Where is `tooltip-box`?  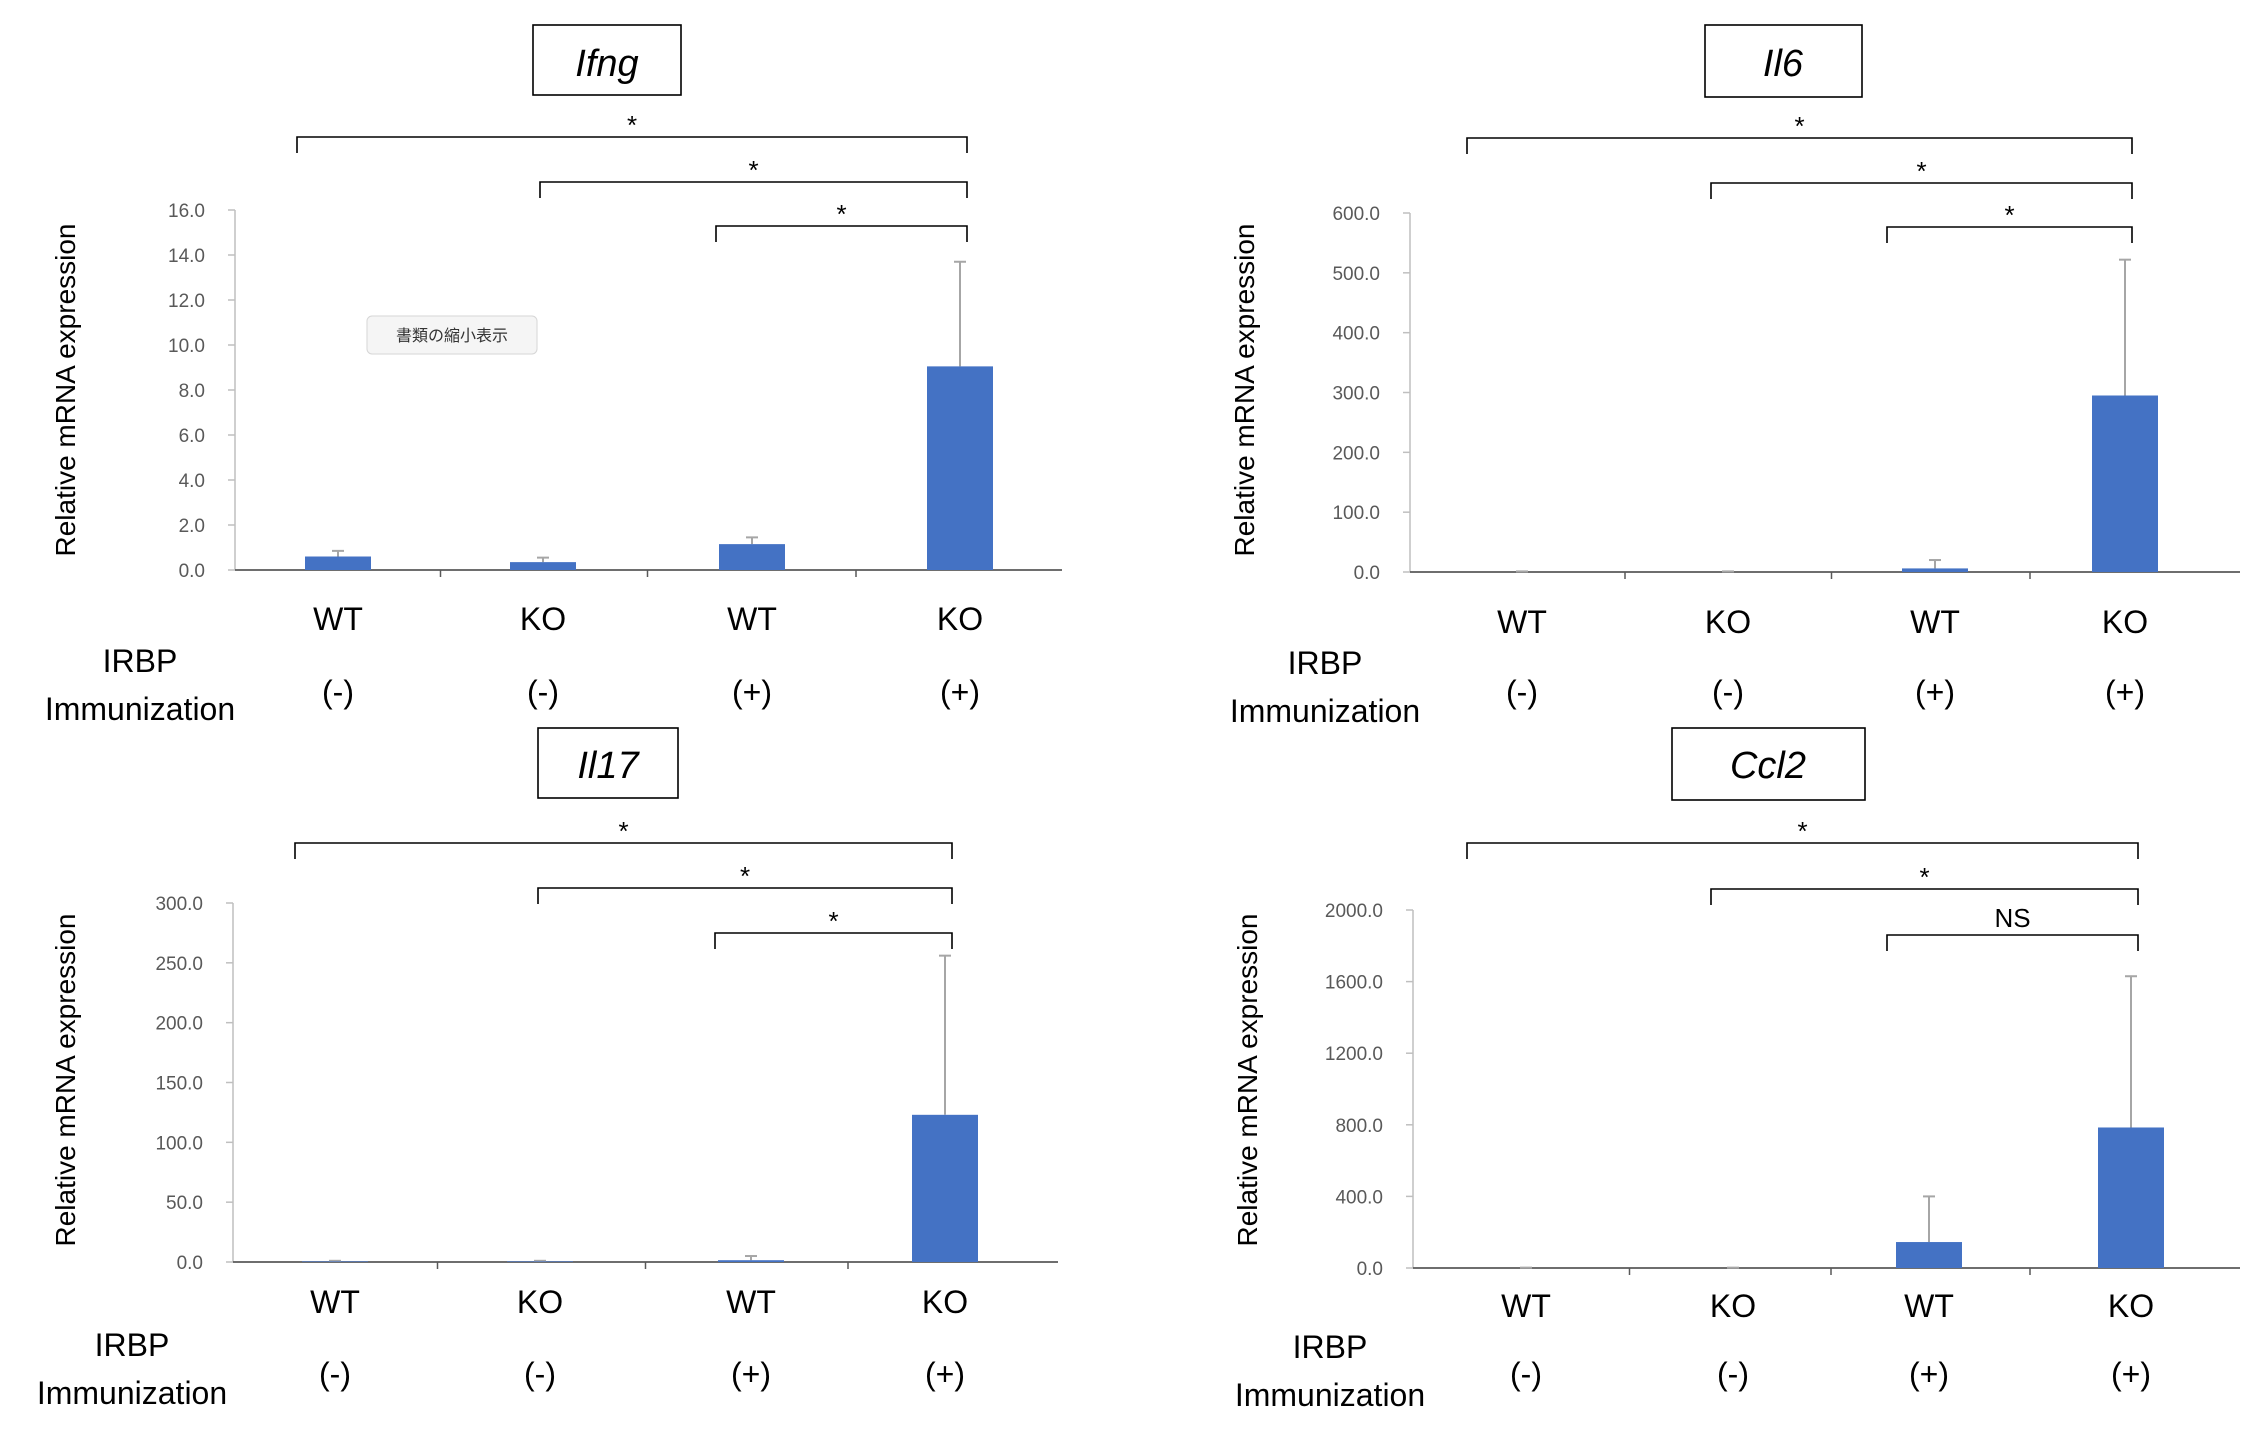 tooltip-box is located at coordinates (452, 335).